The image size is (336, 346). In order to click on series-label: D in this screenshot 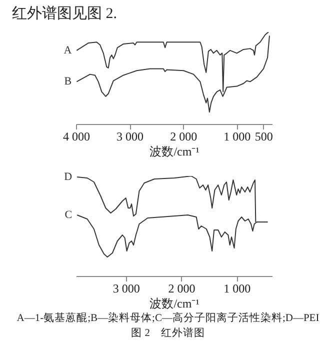, I will do `click(68, 177)`.